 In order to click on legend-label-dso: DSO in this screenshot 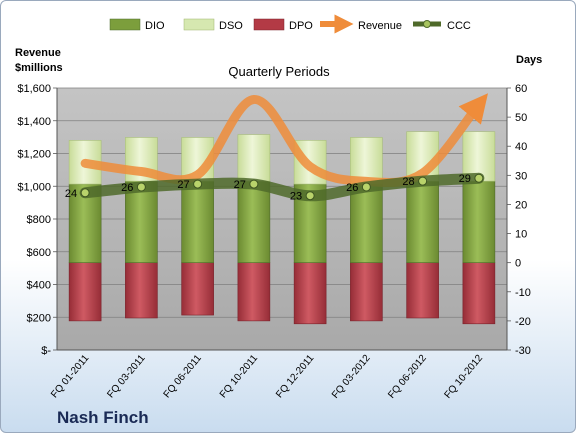, I will do `click(231, 26)`.